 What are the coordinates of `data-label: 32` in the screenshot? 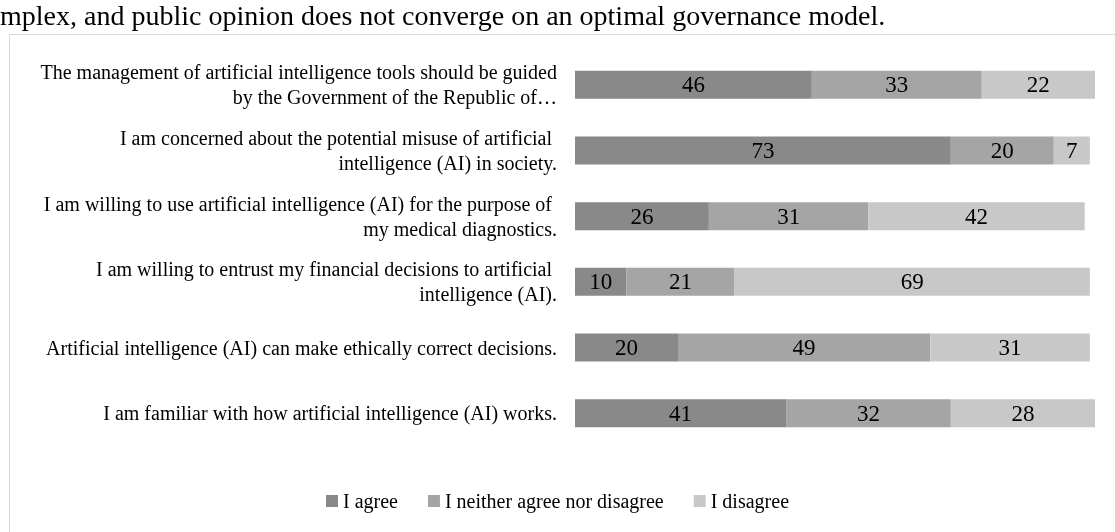 It's located at (868, 413).